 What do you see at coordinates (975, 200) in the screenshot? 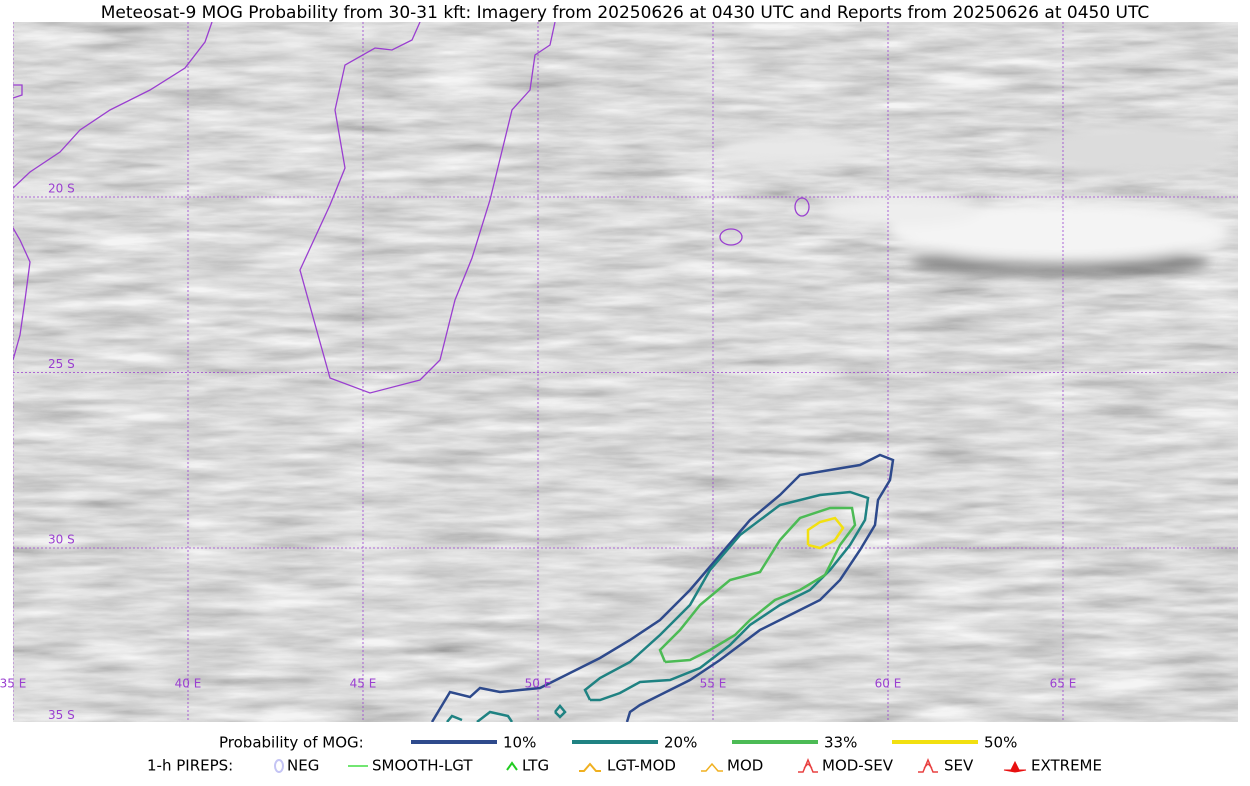
I see `cloud-band` at bounding box center [975, 200].